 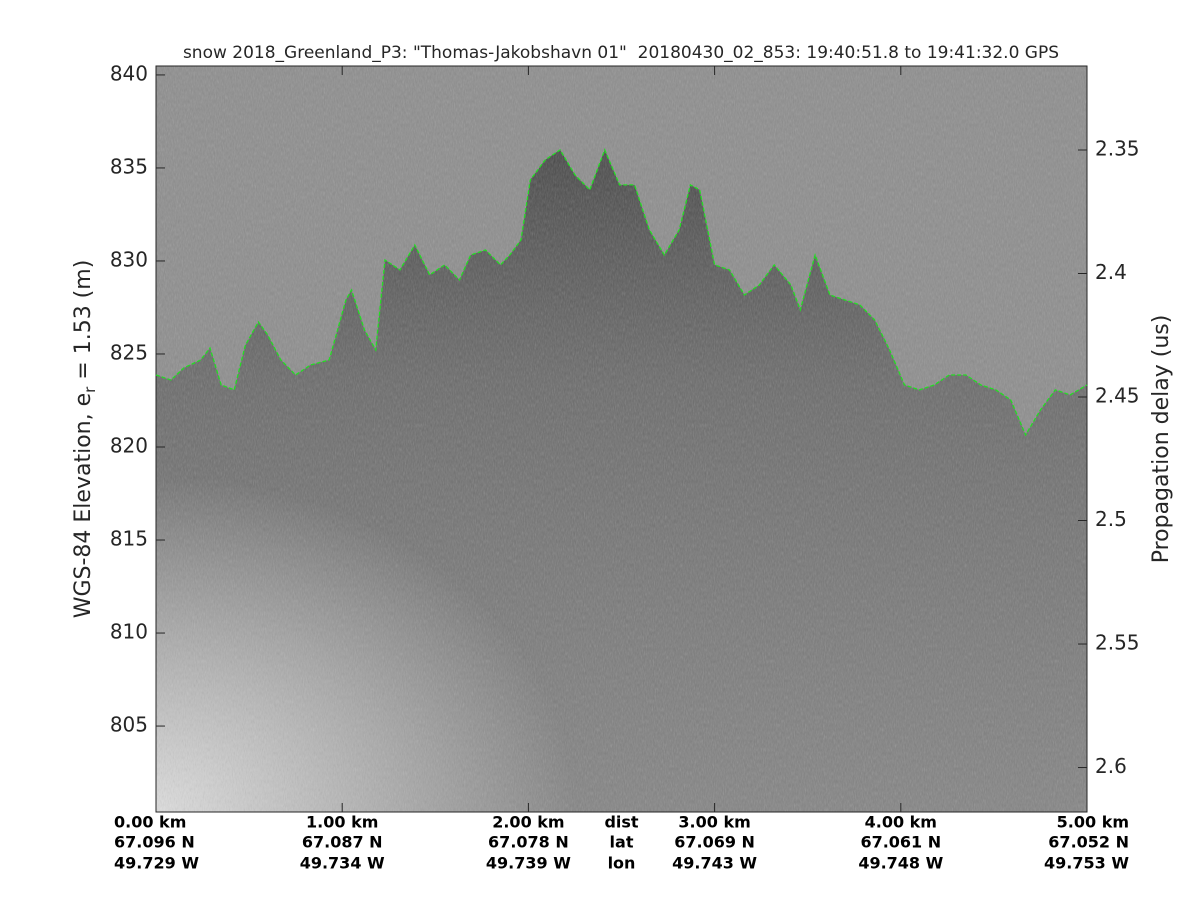 I want to click on lat-label: 67.087 N, so click(x=342, y=842).